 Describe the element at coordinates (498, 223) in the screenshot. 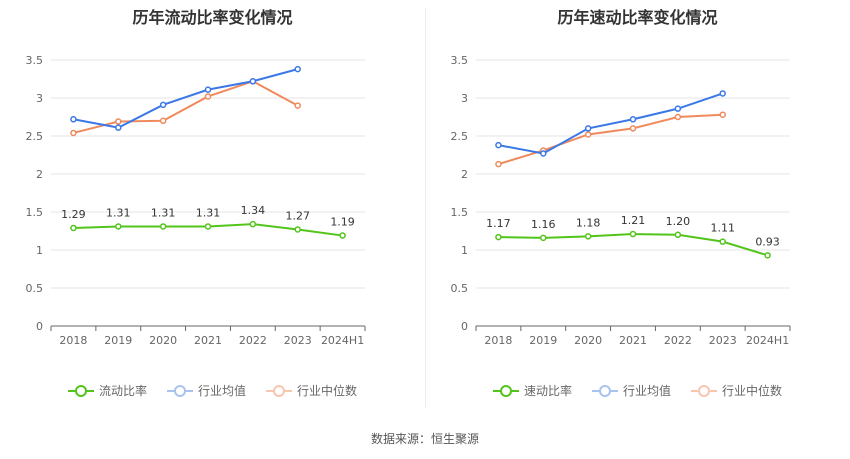

I see `data-label: 1.17` at that location.